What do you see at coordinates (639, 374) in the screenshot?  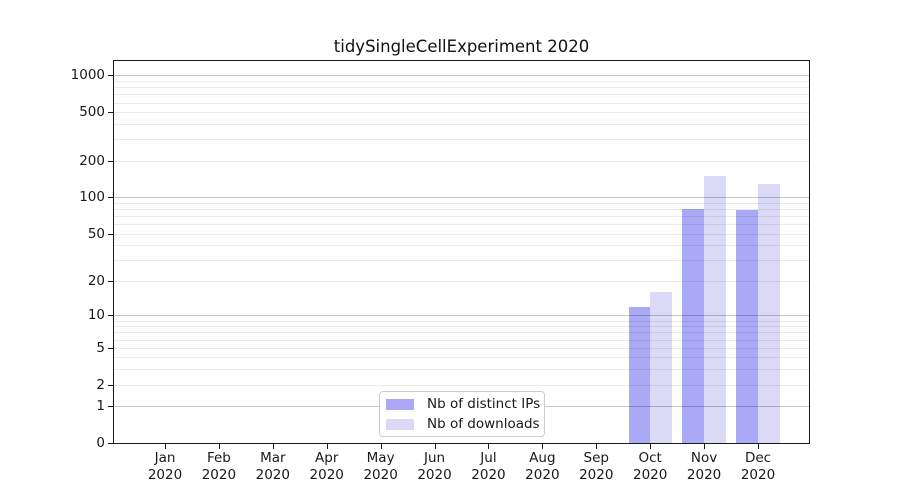 I see `bar-oct-distinct-ips` at bounding box center [639, 374].